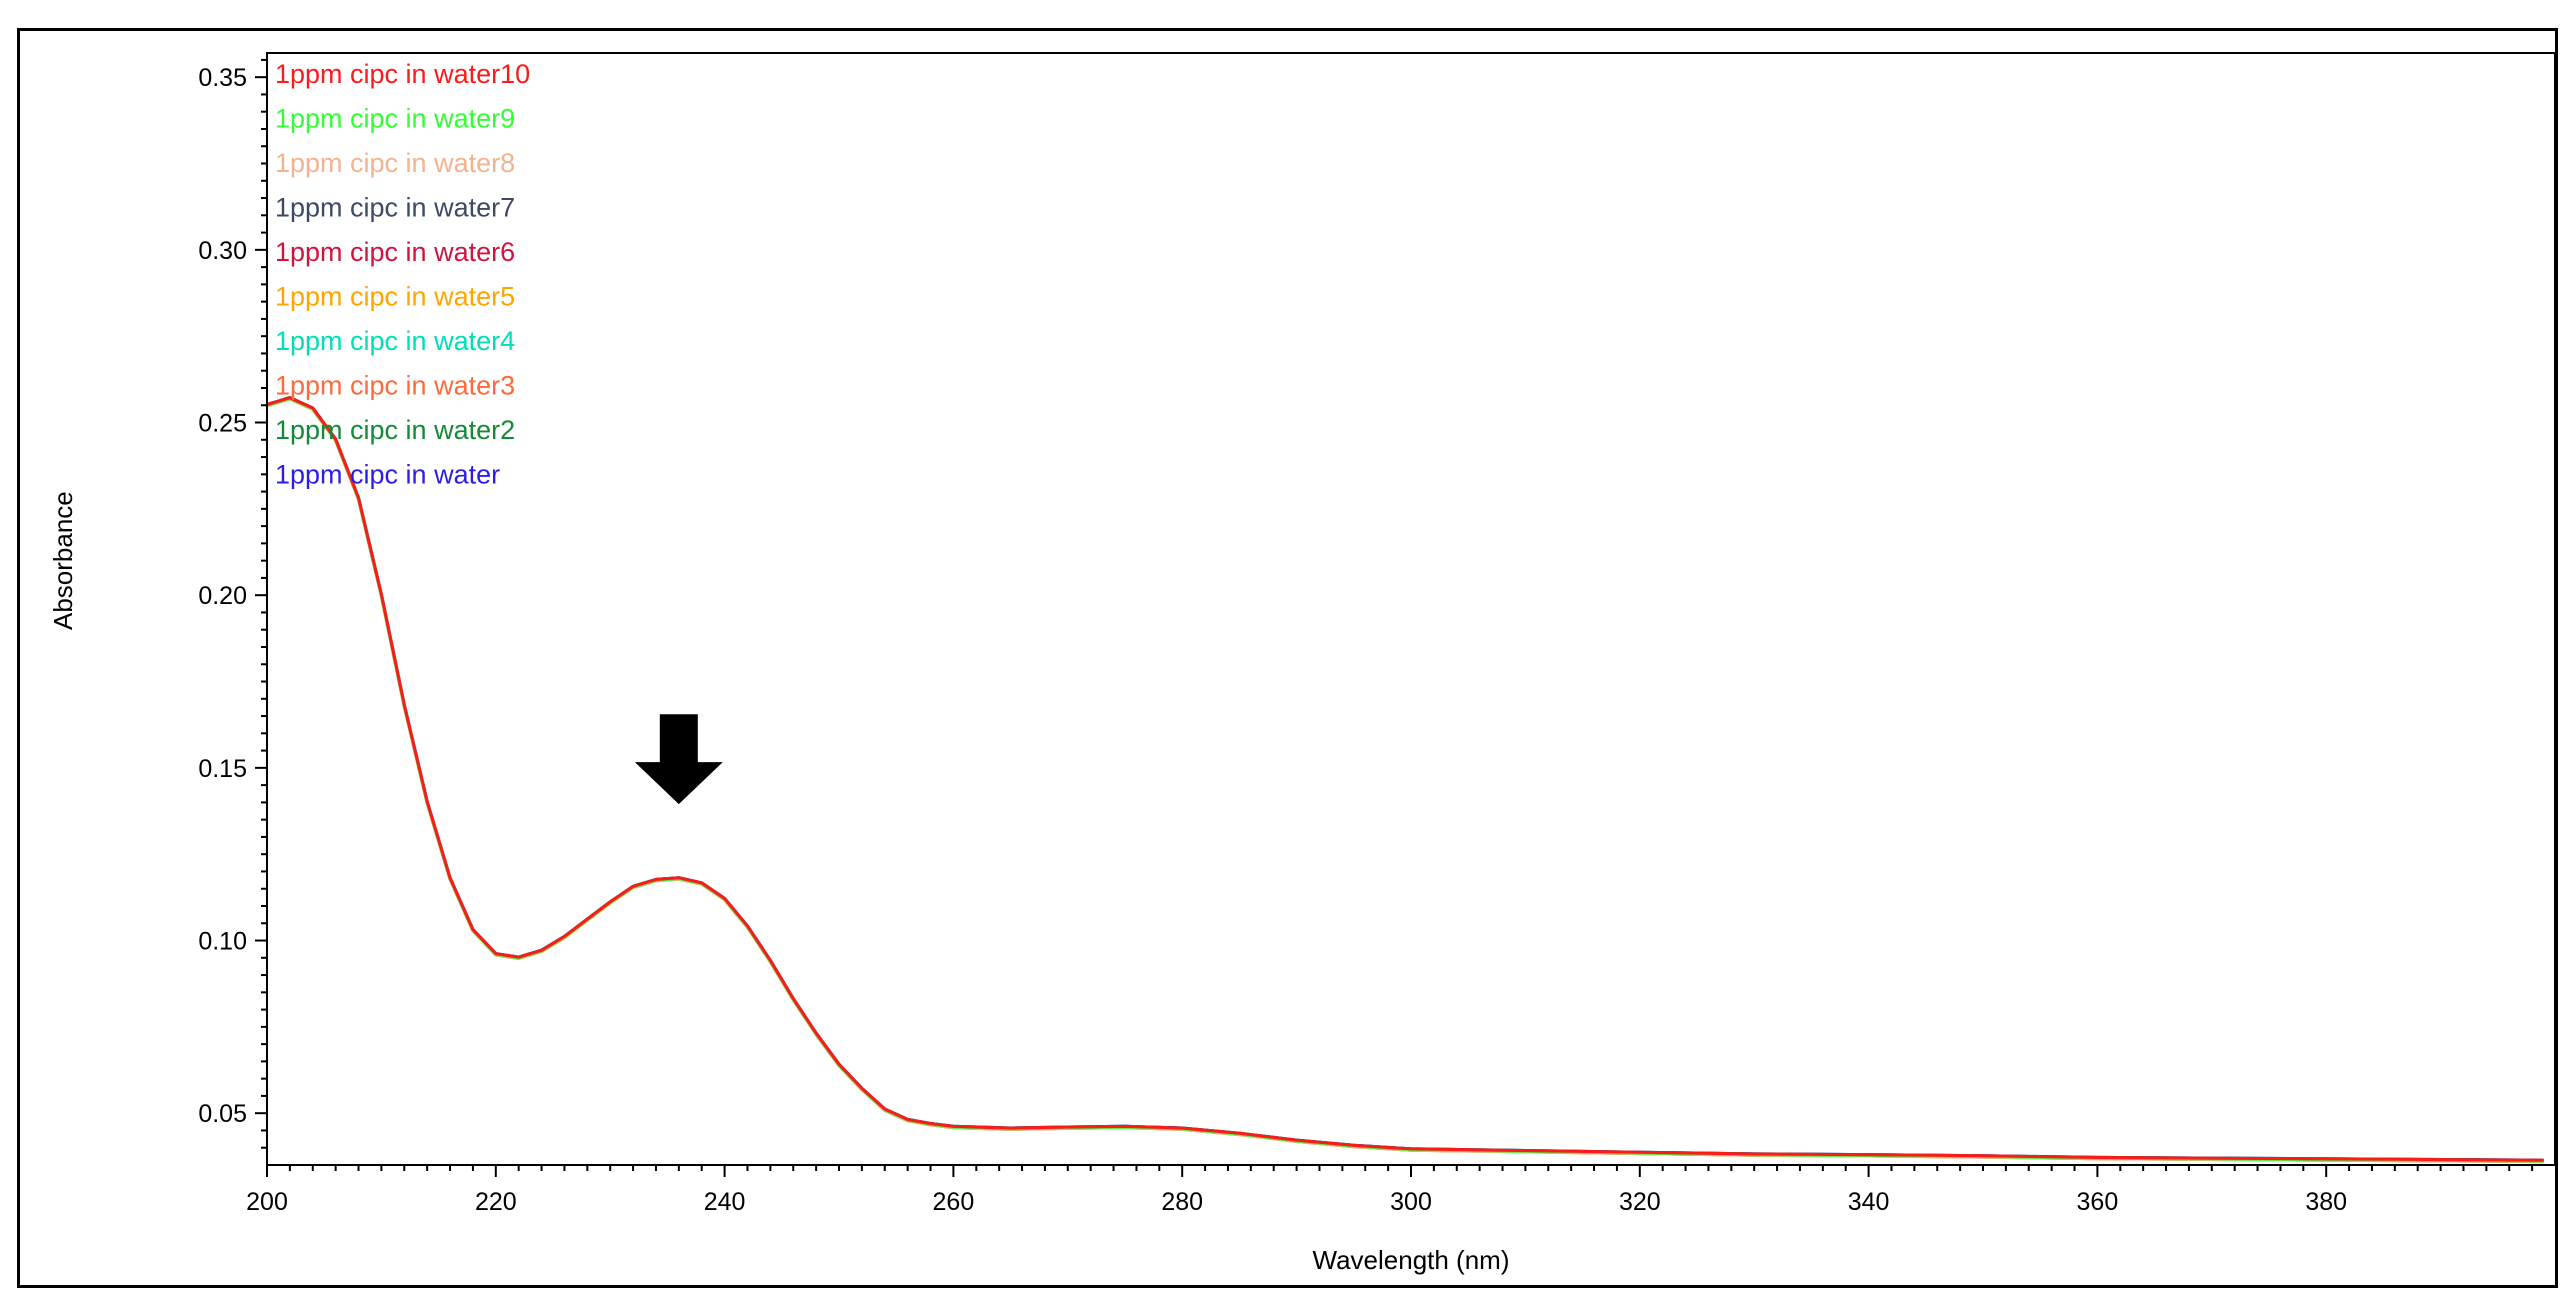 This screenshot has height=1314, width=2575. Describe the element at coordinates (402, 74) in the screenshot. I see `legend-entry-1: 1ppm cipc in water10` at that location.